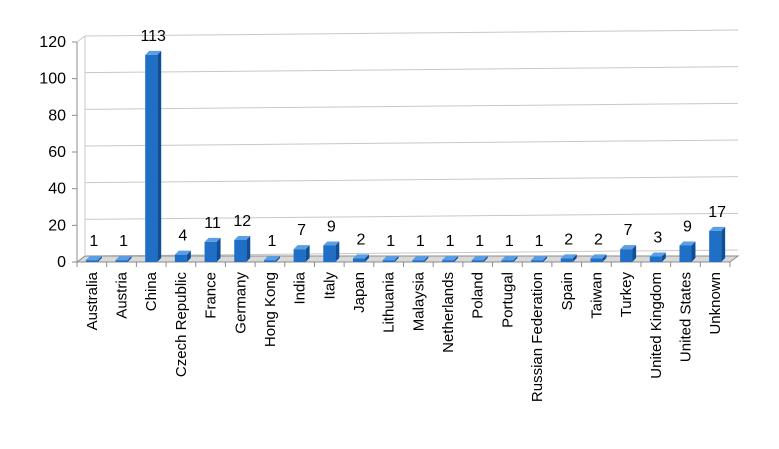  I want to click on y-tick-label: 120, so click(52, 42).